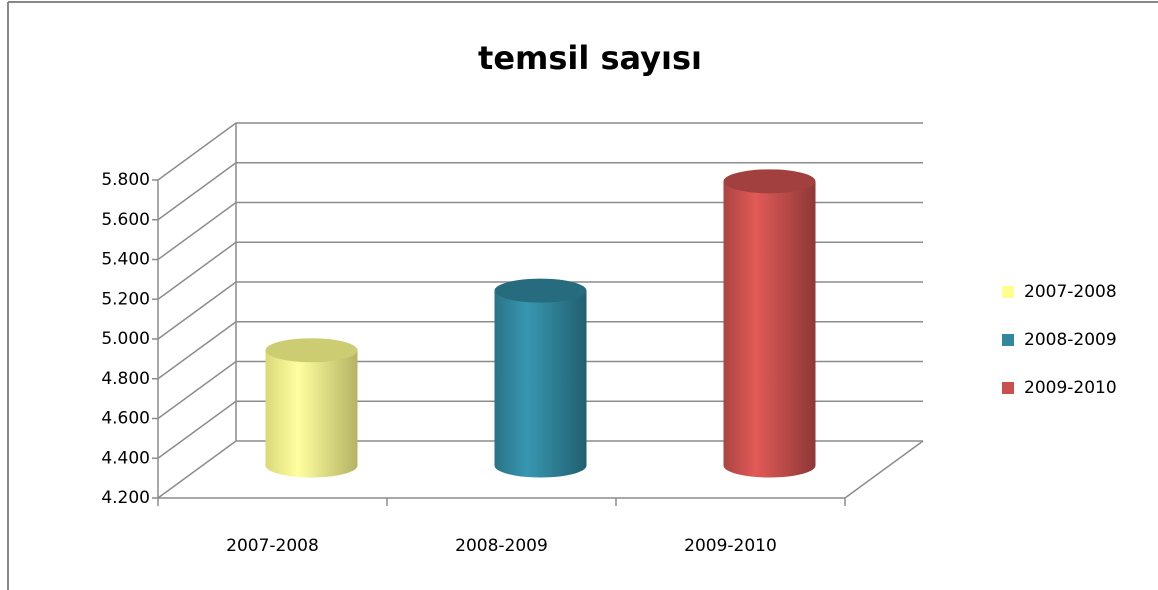 The width and height of the screenshot is (1158, 590). What do you see at coordinates (1070, 388) in the screenshot?
I see `legend-label: 2009-2010` at bounding box center [1070, 388].